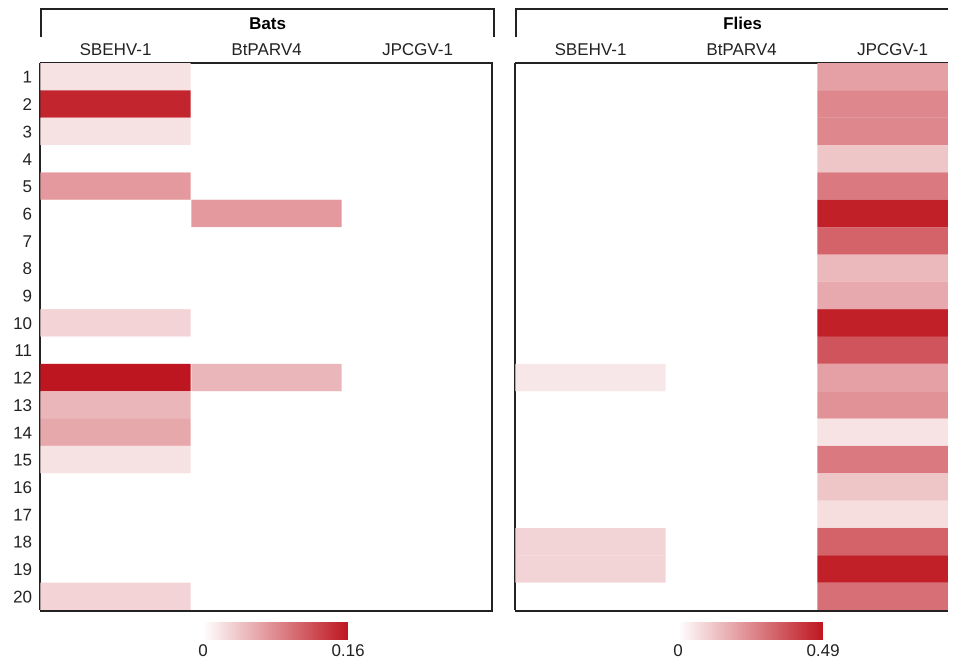  I want to click on color-bar-label: 0.16, so click(348, 651).